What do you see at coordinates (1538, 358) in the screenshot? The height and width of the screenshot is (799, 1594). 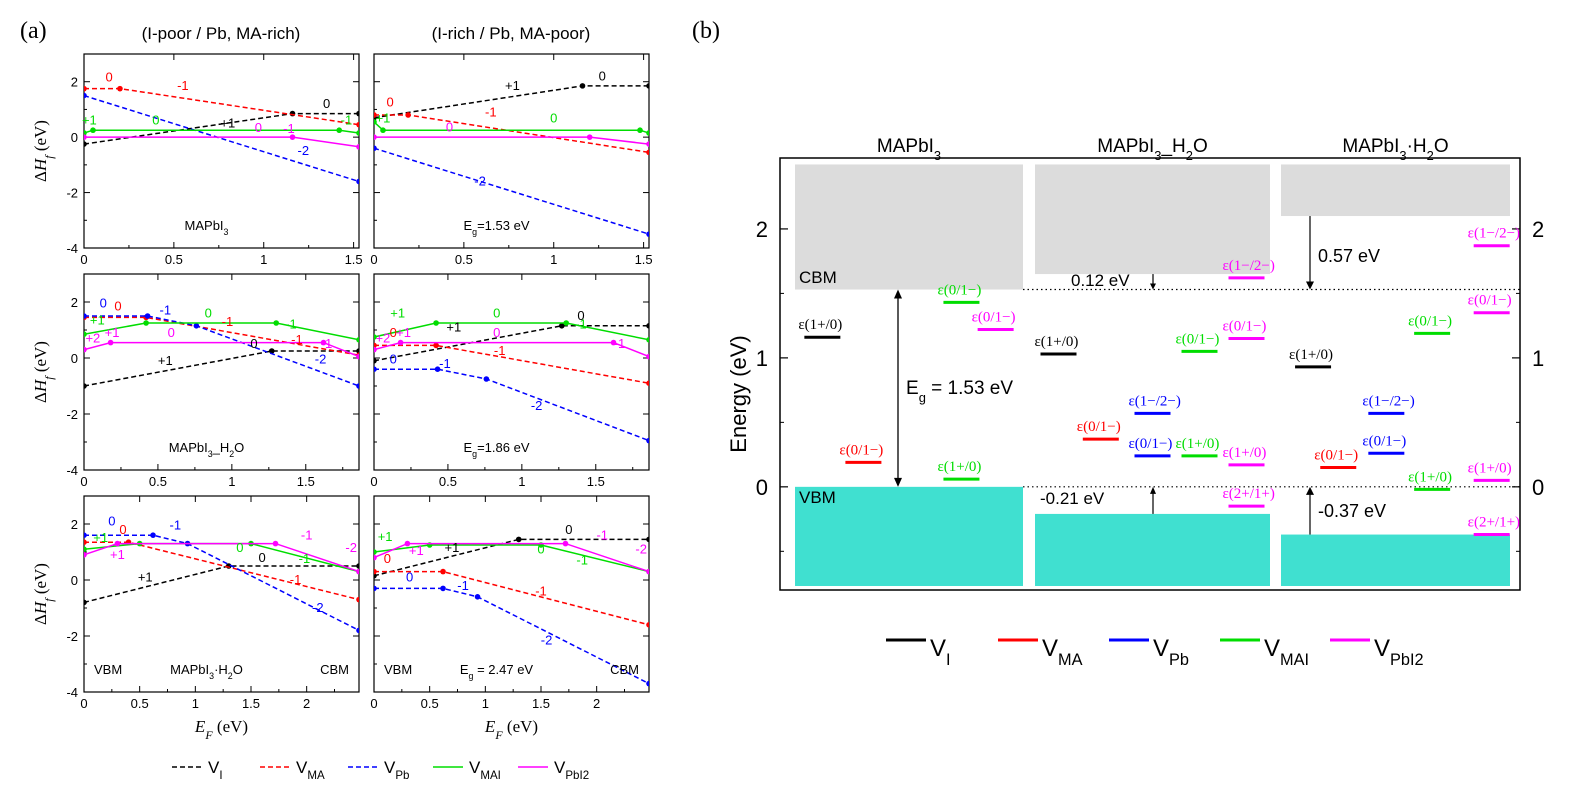 I see `y-tick-label-right: 1` at bounding box center [1538, 358].